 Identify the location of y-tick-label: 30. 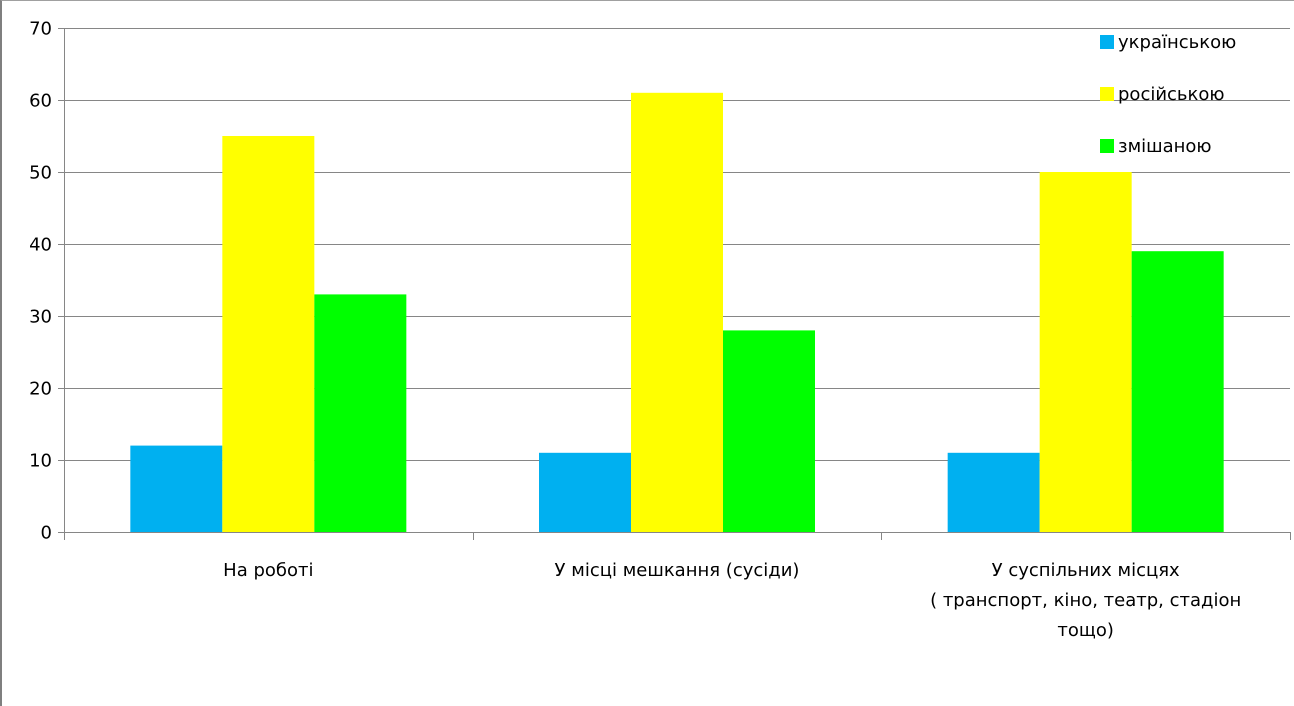
(40, 317).